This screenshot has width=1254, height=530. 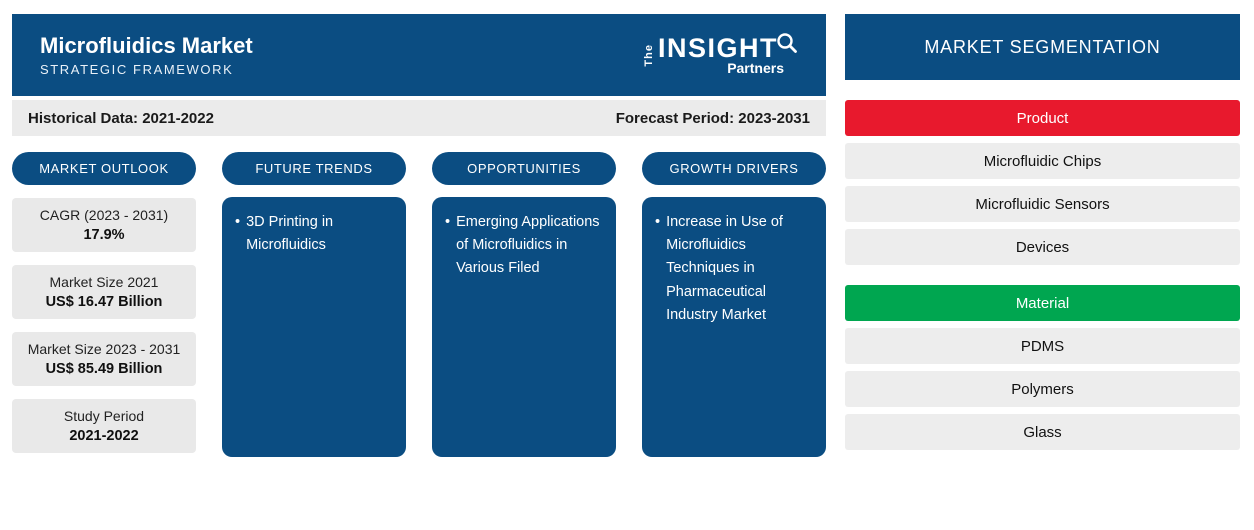 What do you see at coordinates (787, 43) in the screenshot?
I see `magnifier-icon` at bounding box center [787, 43].